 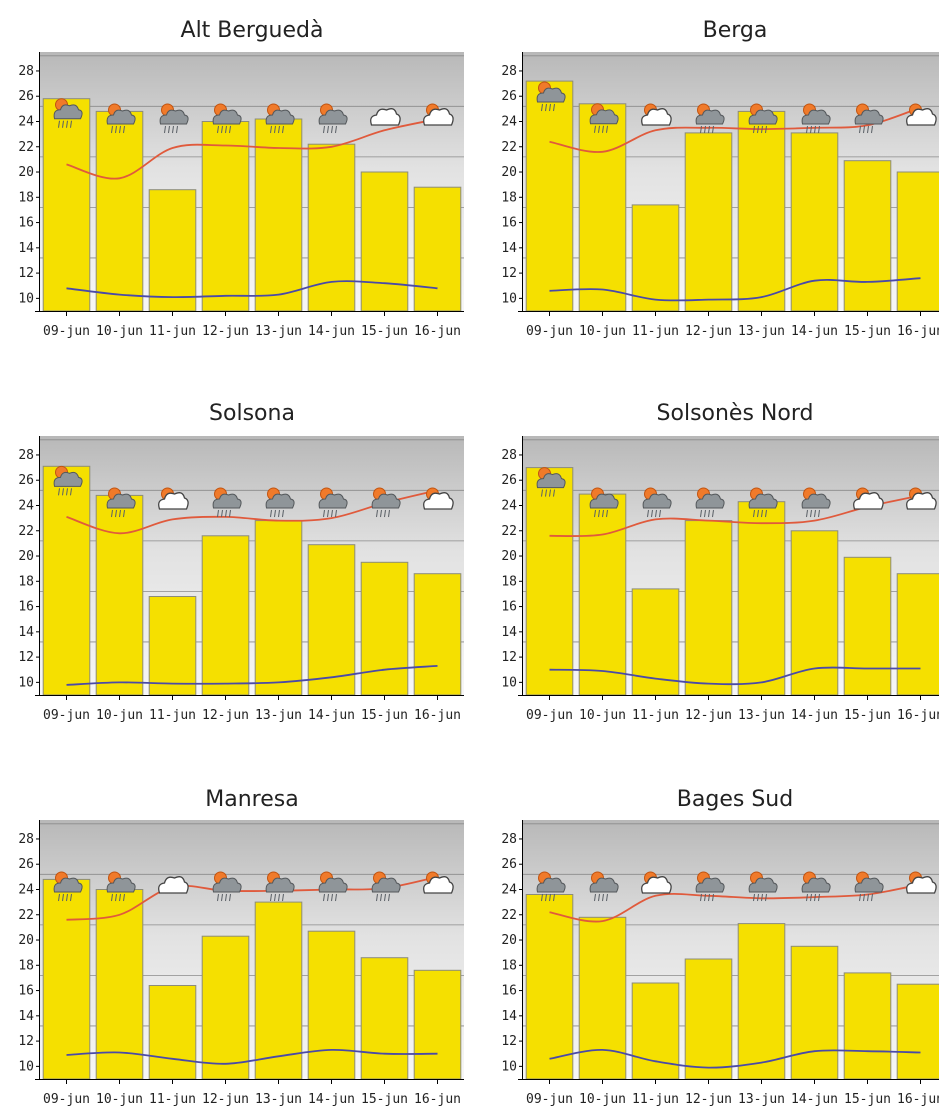 I want to click on max-temperature-line, so click(x=735, y=903).